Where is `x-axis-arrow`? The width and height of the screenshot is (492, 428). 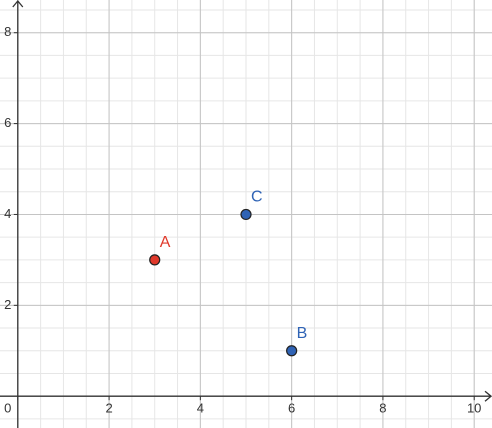
x-axis-arrow is located at coordinates (488, 396).